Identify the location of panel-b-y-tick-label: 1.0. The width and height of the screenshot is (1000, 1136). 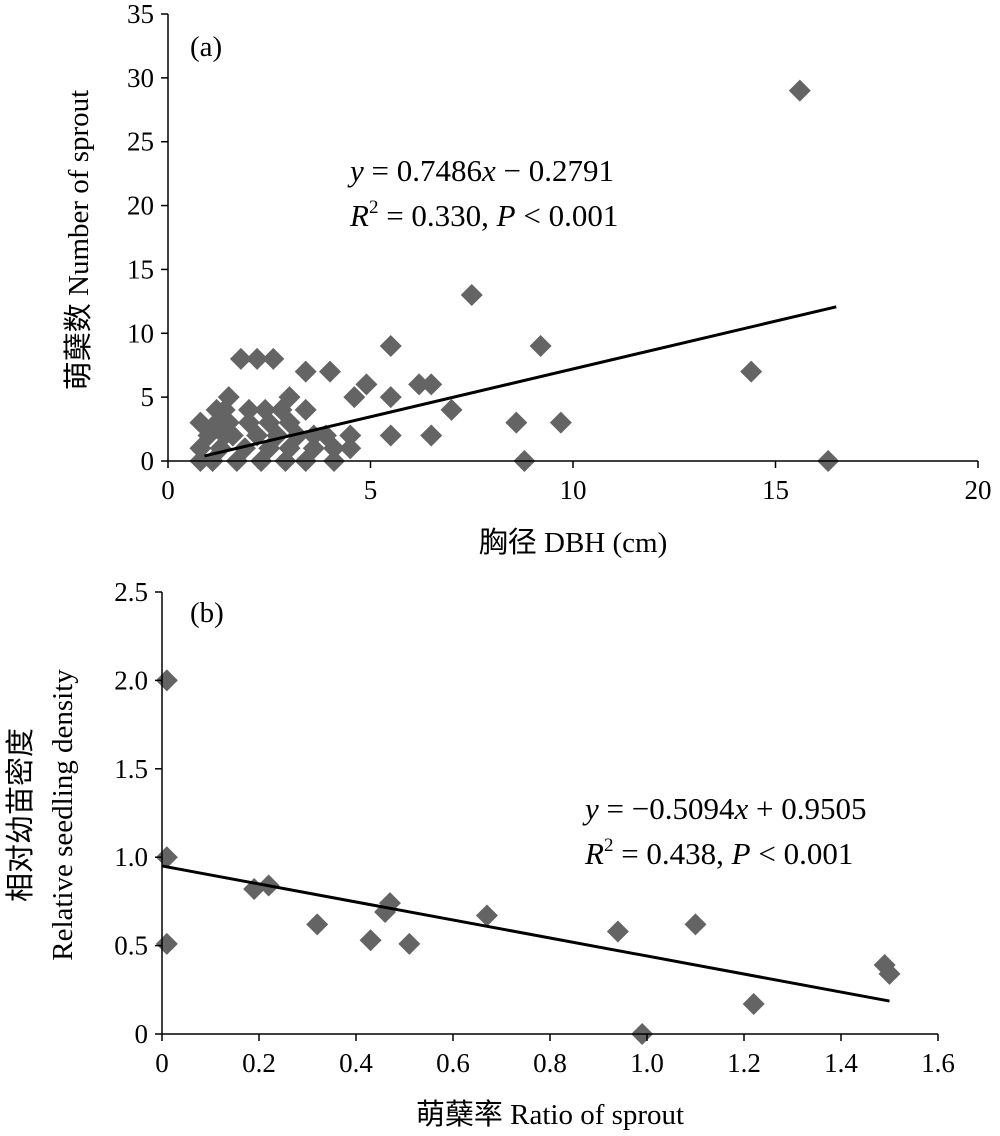
(131, 857).